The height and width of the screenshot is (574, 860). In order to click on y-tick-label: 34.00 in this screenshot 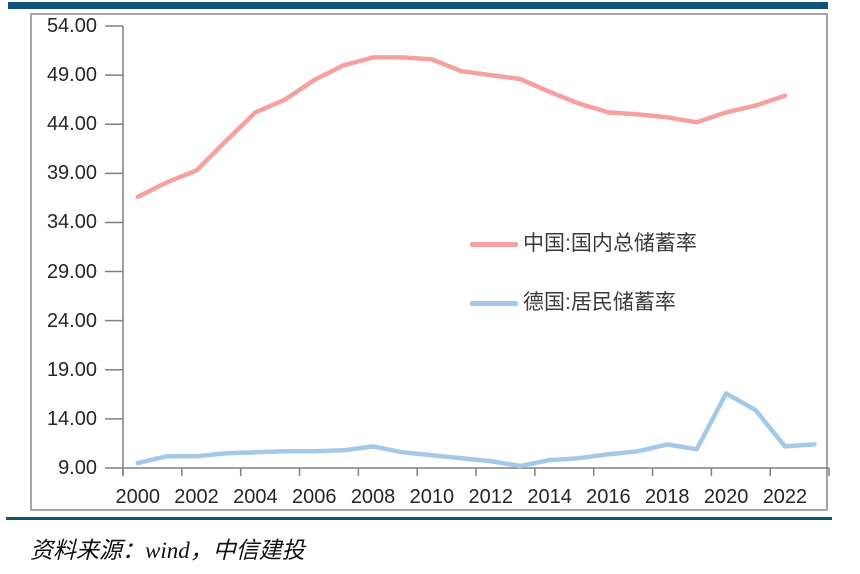, I will do `click(71, 222)`.